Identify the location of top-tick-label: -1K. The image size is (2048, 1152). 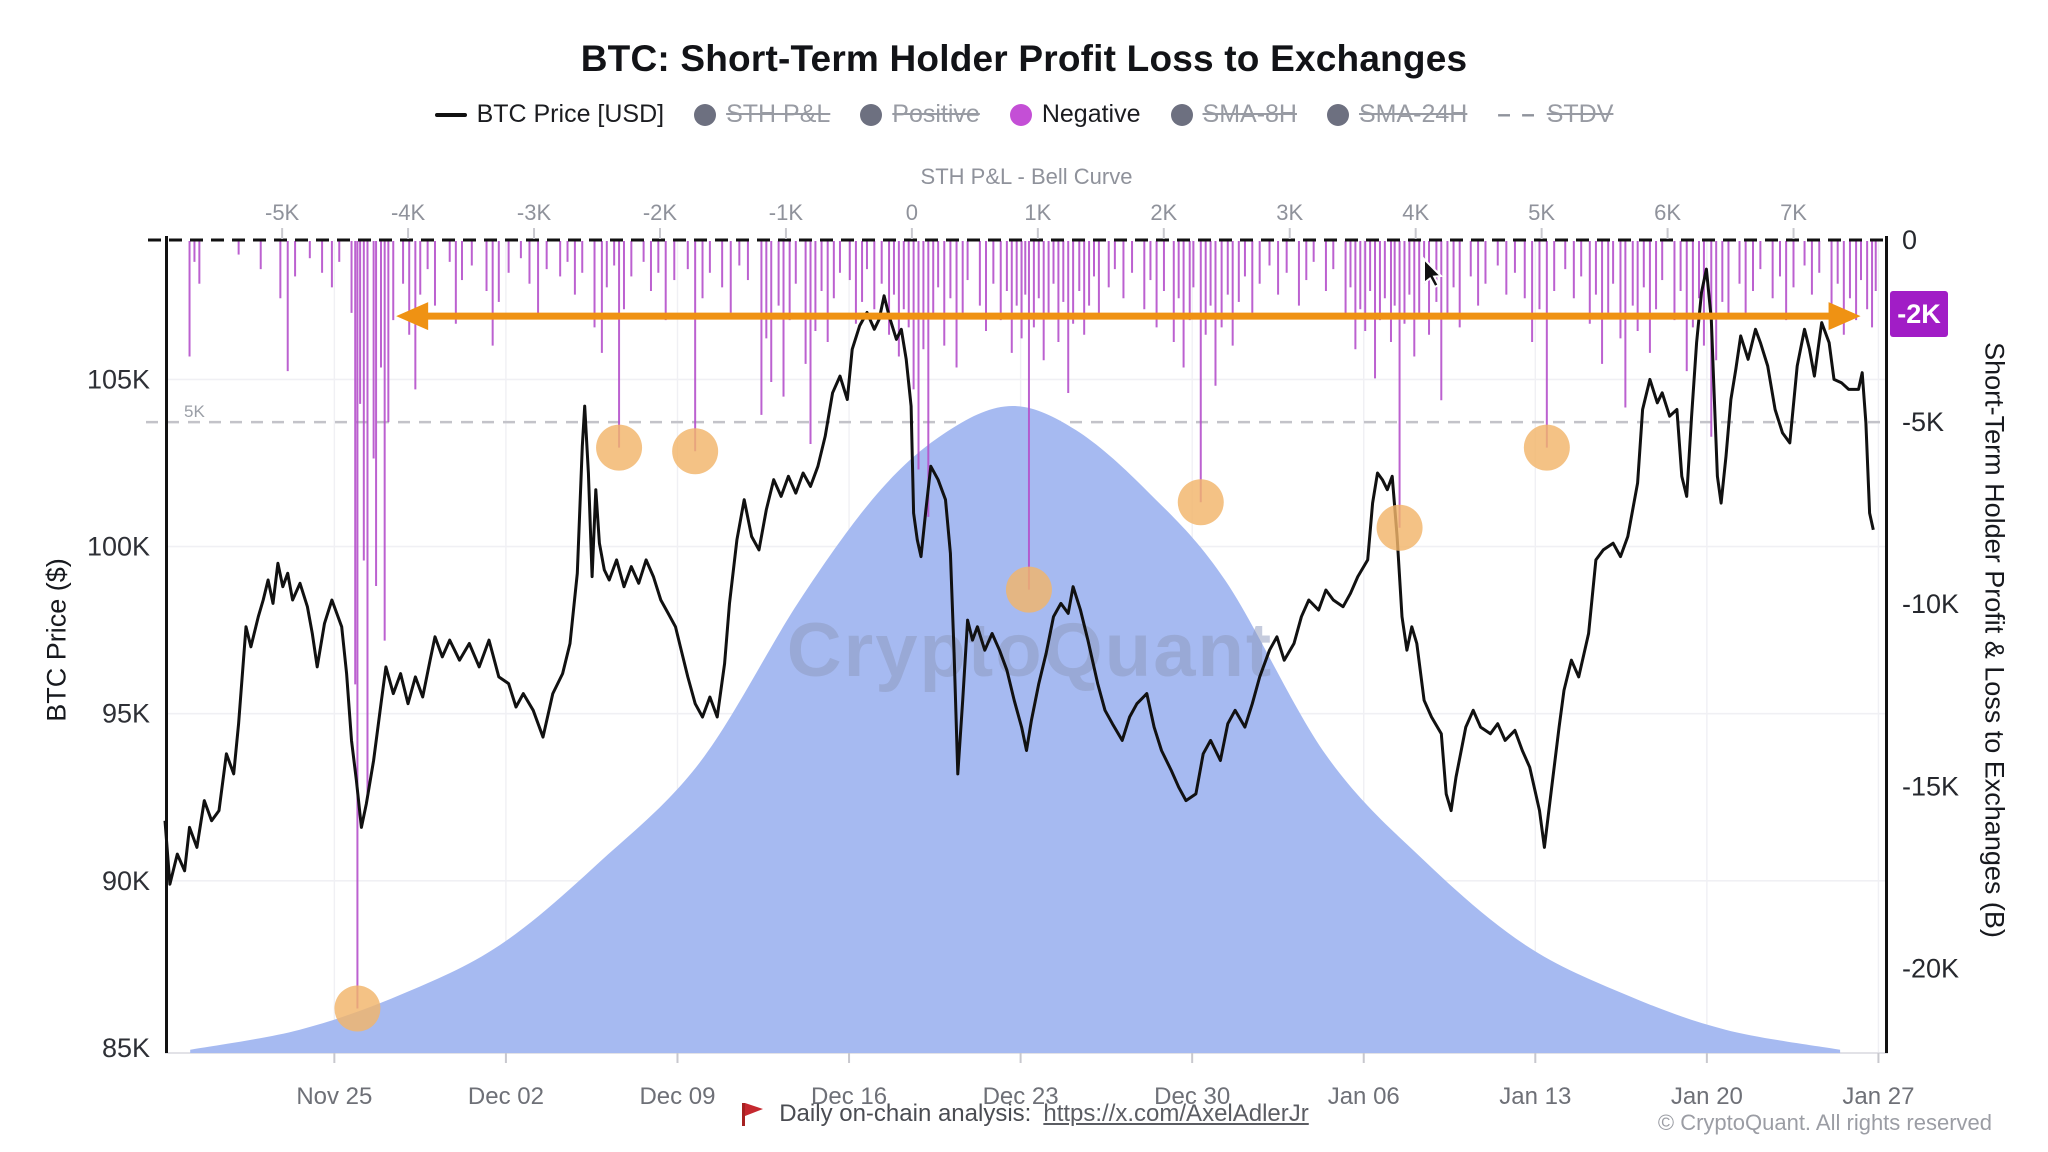
(786, 212).